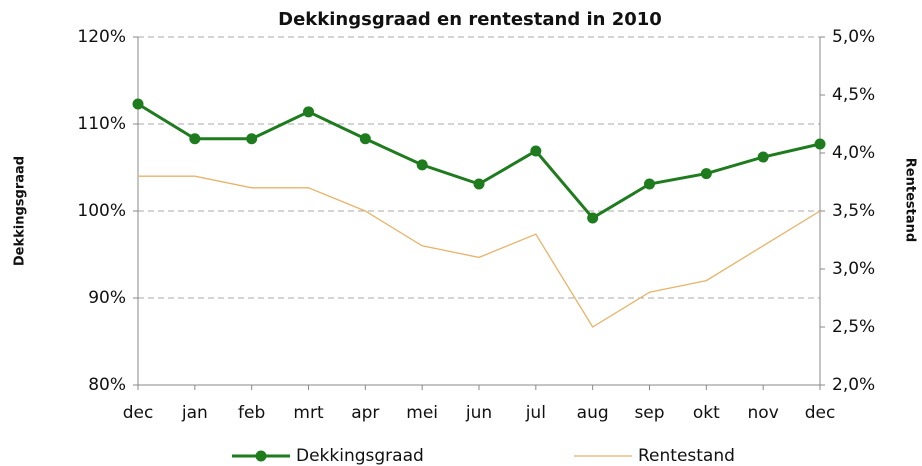 The height and width of the screenshot is (466, 922). I want to click on y2-tick-label: 4,0%, so click(853, 153).